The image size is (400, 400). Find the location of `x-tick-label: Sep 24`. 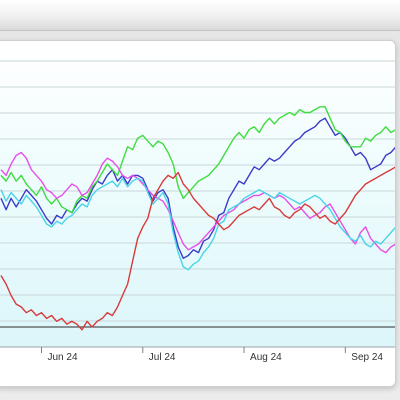

x-tick-label: Sep 24 is located at coordinates (367, 357).